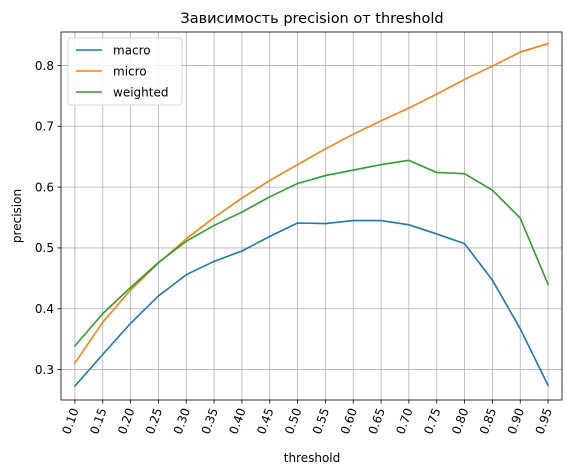  What do you see at coordinates (544, 421) in the screenshot?
I see `x-tick-label: 0.95` at bounding box center [544, 421].